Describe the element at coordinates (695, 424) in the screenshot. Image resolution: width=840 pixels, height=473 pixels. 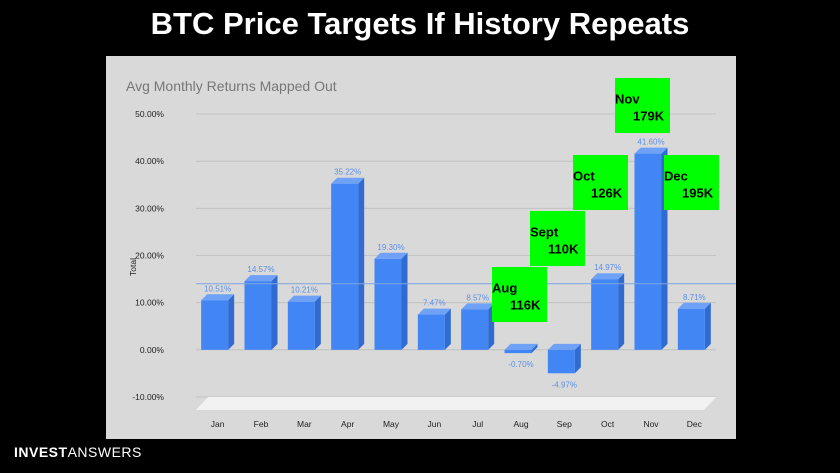
I see `x-tick-label: Dec` at that location.